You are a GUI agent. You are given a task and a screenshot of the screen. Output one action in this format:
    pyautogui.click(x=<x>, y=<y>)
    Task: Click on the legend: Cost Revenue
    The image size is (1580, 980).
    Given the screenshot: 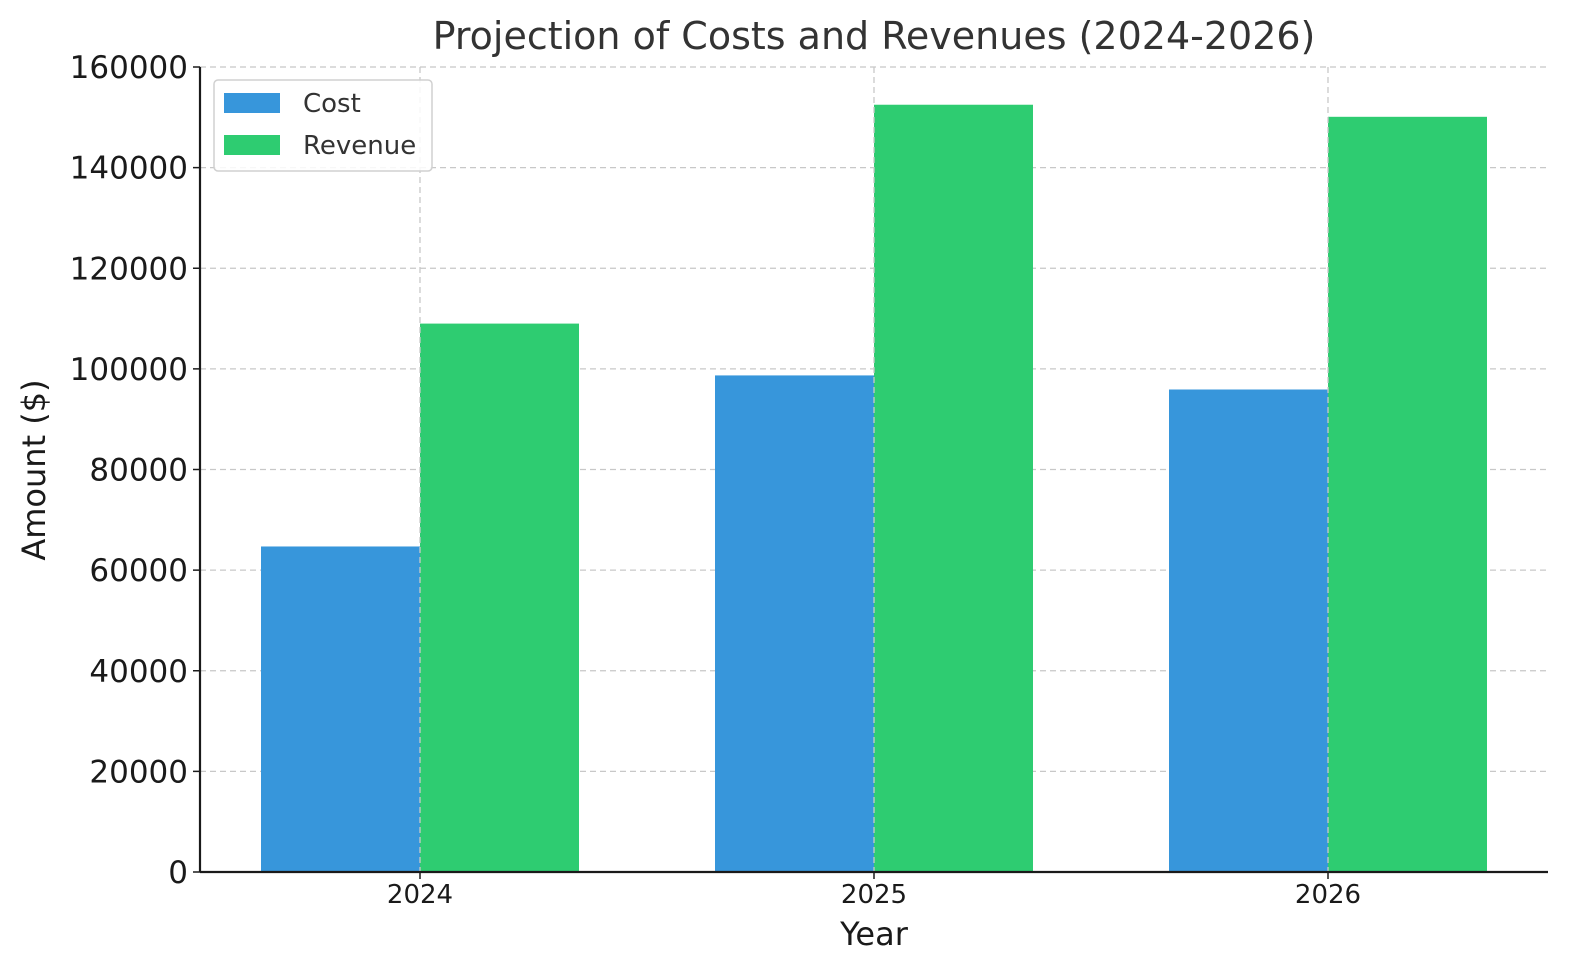 What is the action you would take?
    pyautogui.click(x=323, y=125)
    